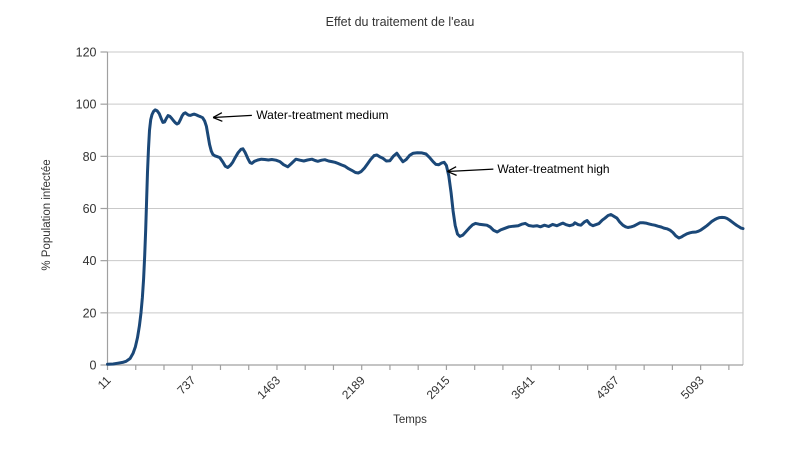  Describe the element at coordinates (607, 387) in the screenshot. I see `x-tick-label: 4367` at that location.